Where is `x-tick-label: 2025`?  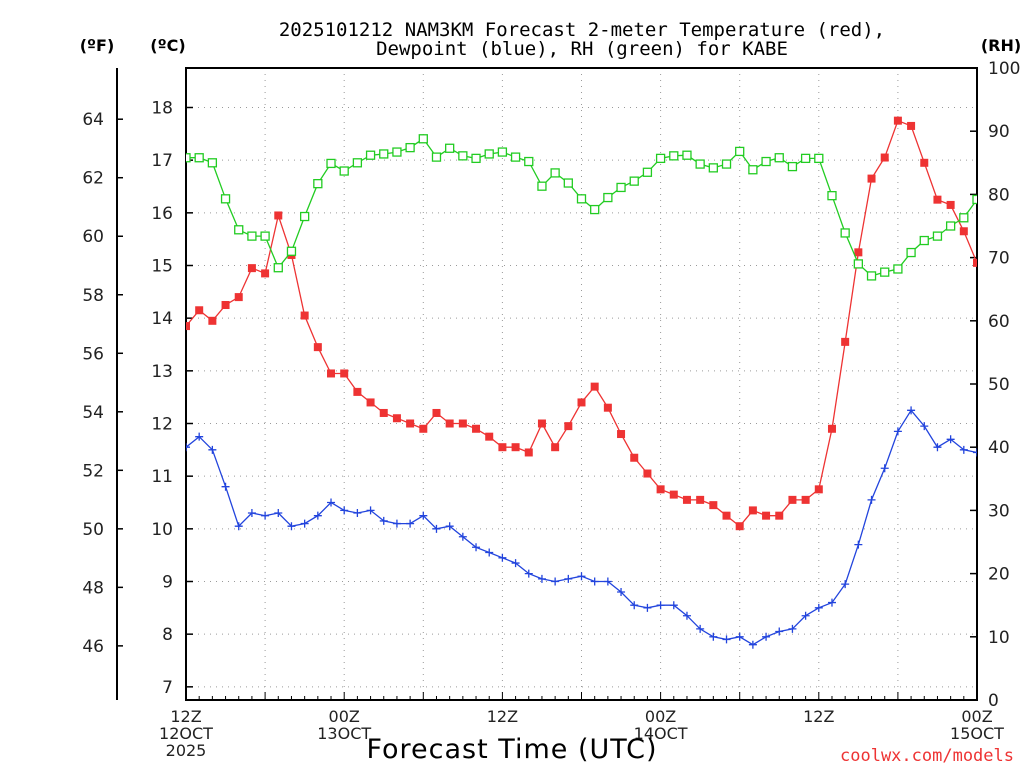 x-tick-label: 2025 is located at coordinates (186, 750).